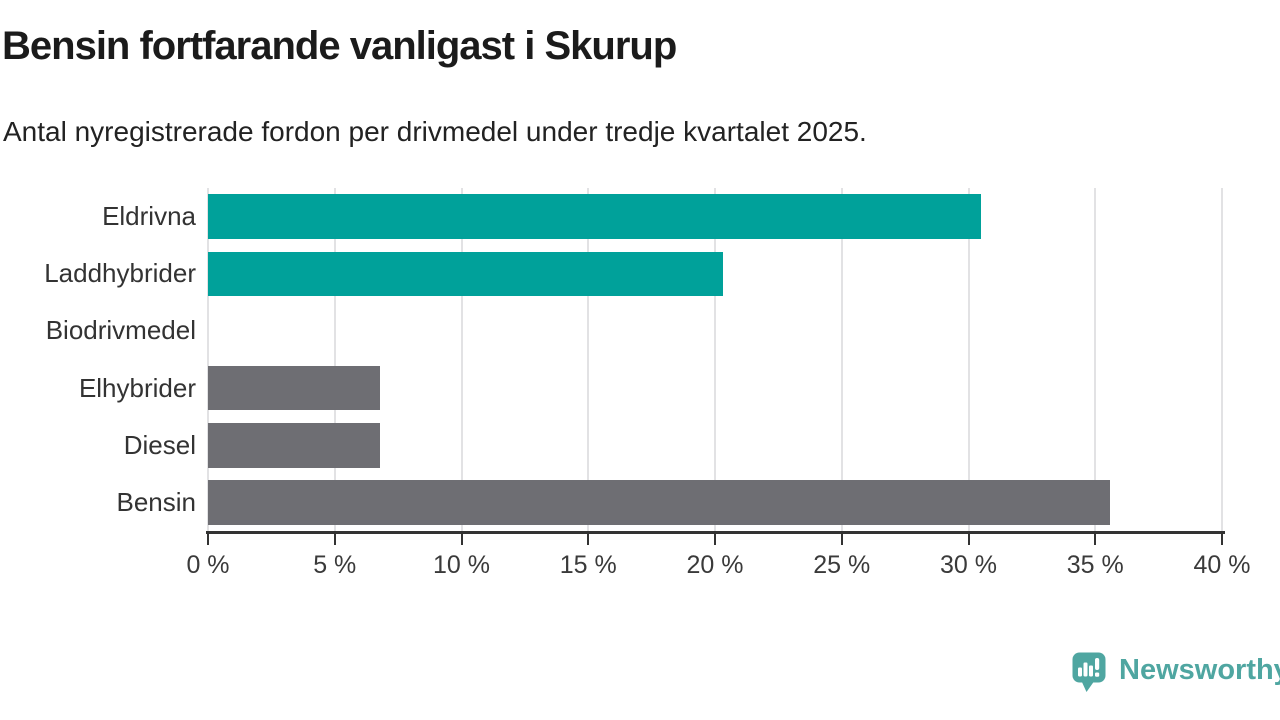  Describe the element at coordinates (659, 502) in the screenshot. I see `bar-bensin` at that location.